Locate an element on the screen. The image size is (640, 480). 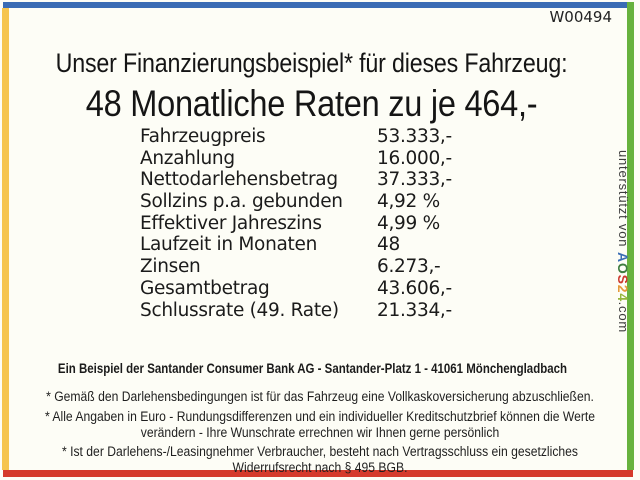
table-row-label: Zinsen is located at coordinates (170, 267).